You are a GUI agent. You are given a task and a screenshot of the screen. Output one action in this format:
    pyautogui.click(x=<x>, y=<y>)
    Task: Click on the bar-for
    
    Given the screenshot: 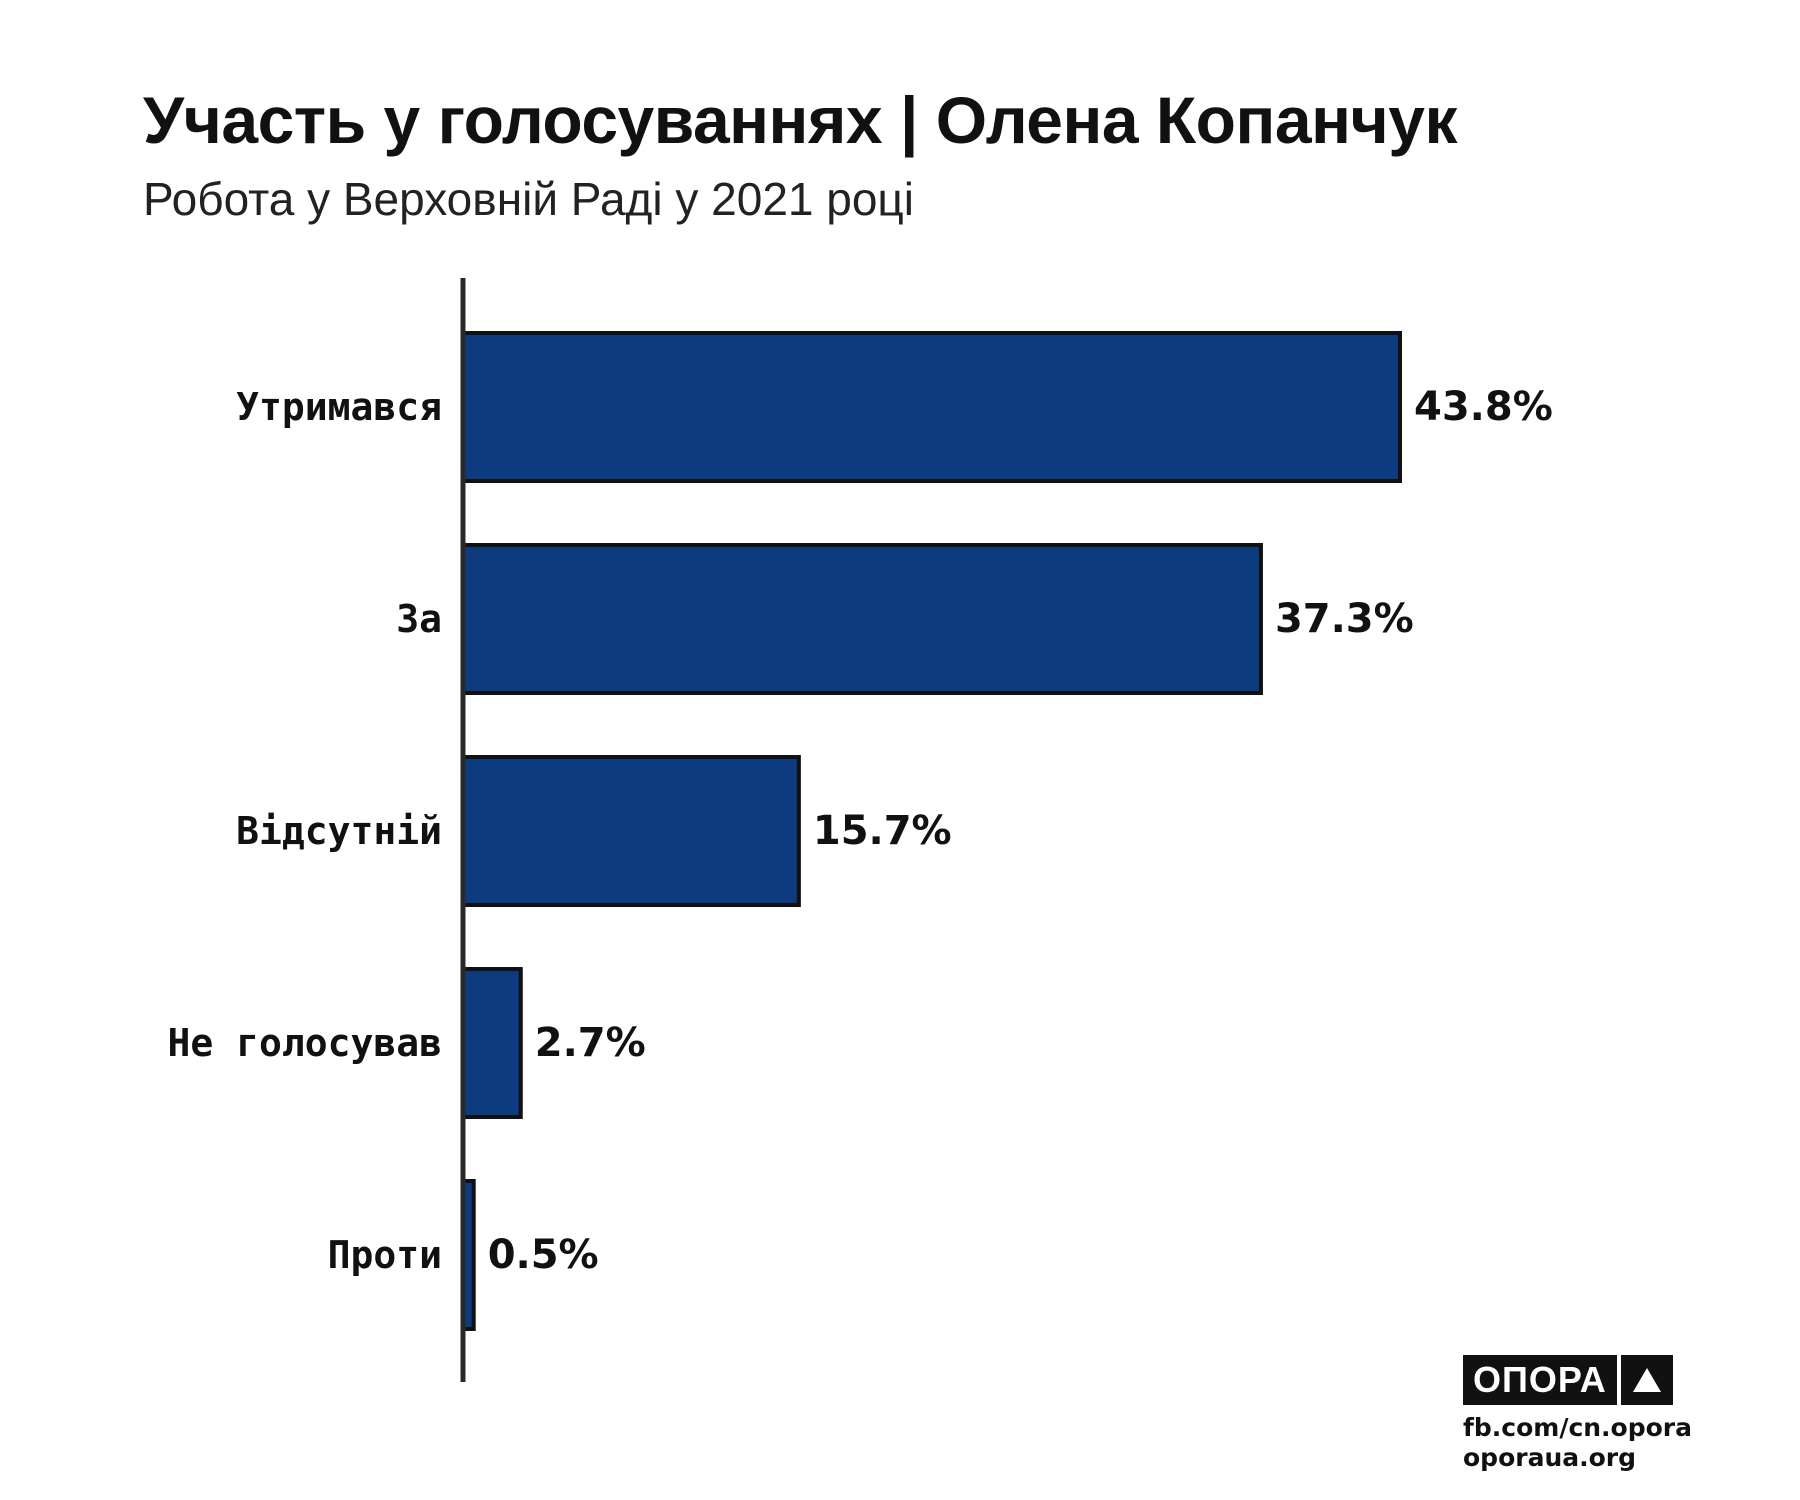 What is the action you would take?
    pyautogui.click(x=862, y=619)
    